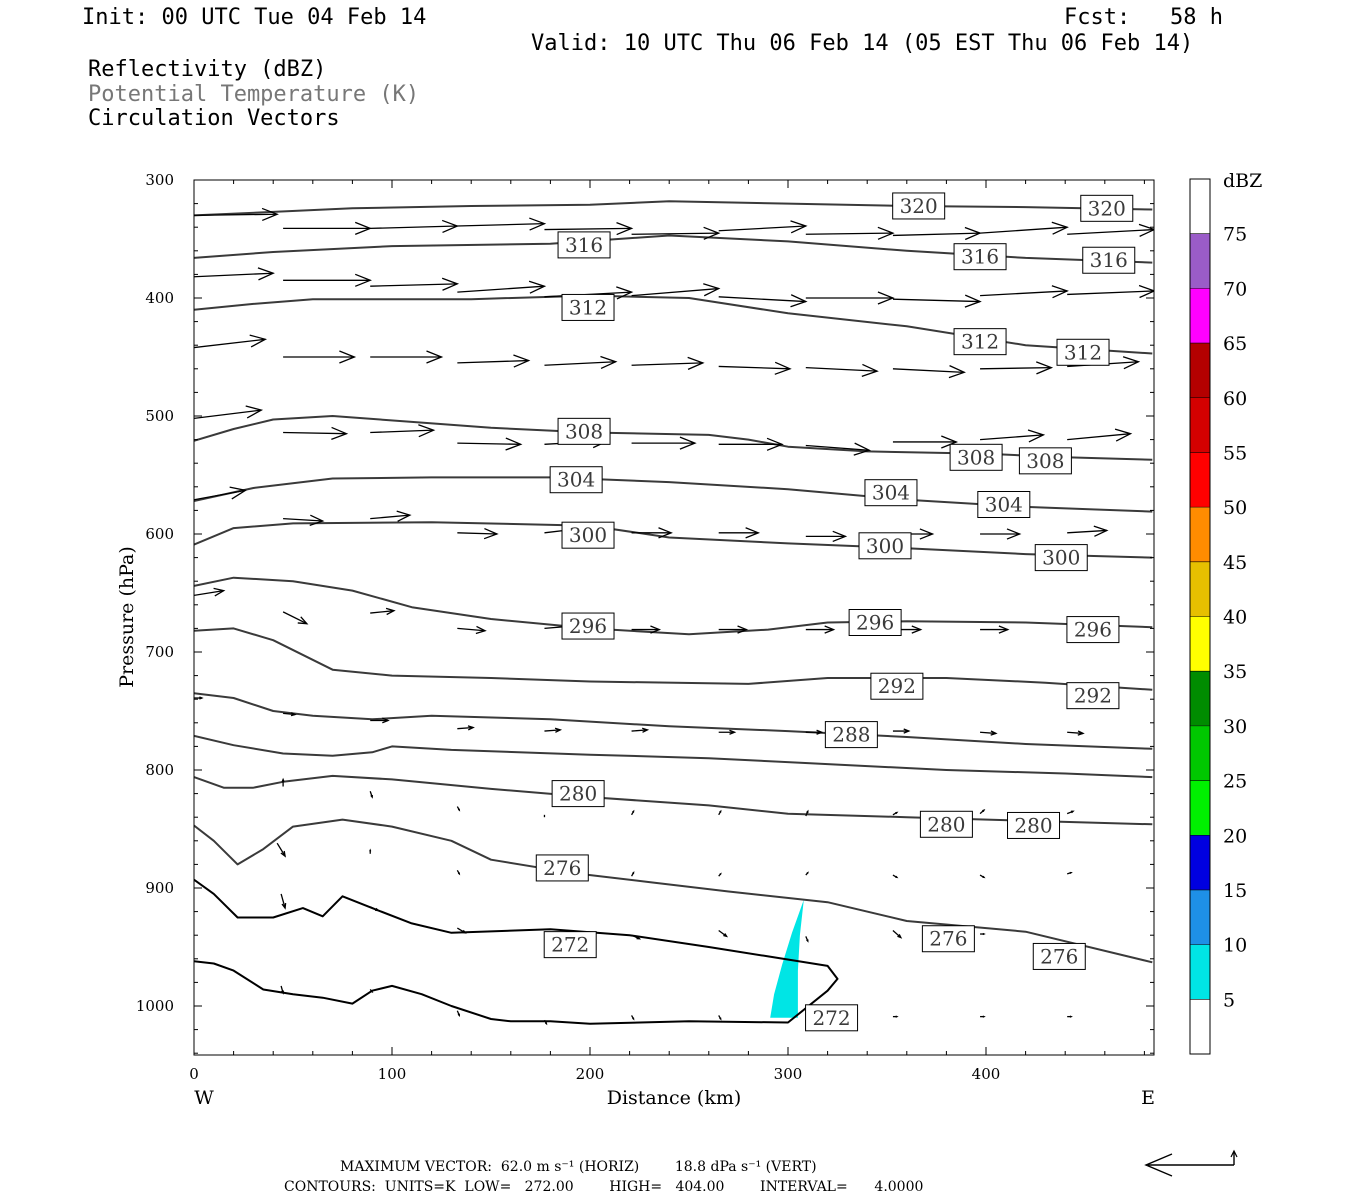  Describe the element at coordinates (1235, 344) in the screenshot. I see `colorbar-level-label: 65` at that location.